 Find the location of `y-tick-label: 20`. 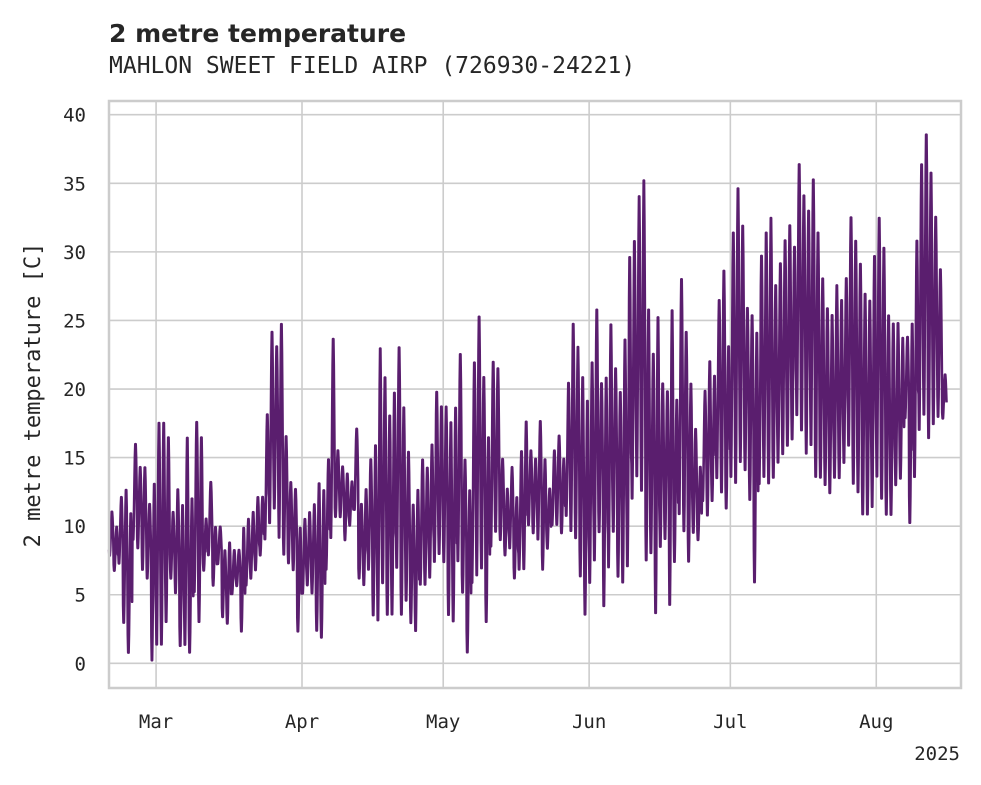

y-tick-label: 20 is located at coordinates (74, 390).